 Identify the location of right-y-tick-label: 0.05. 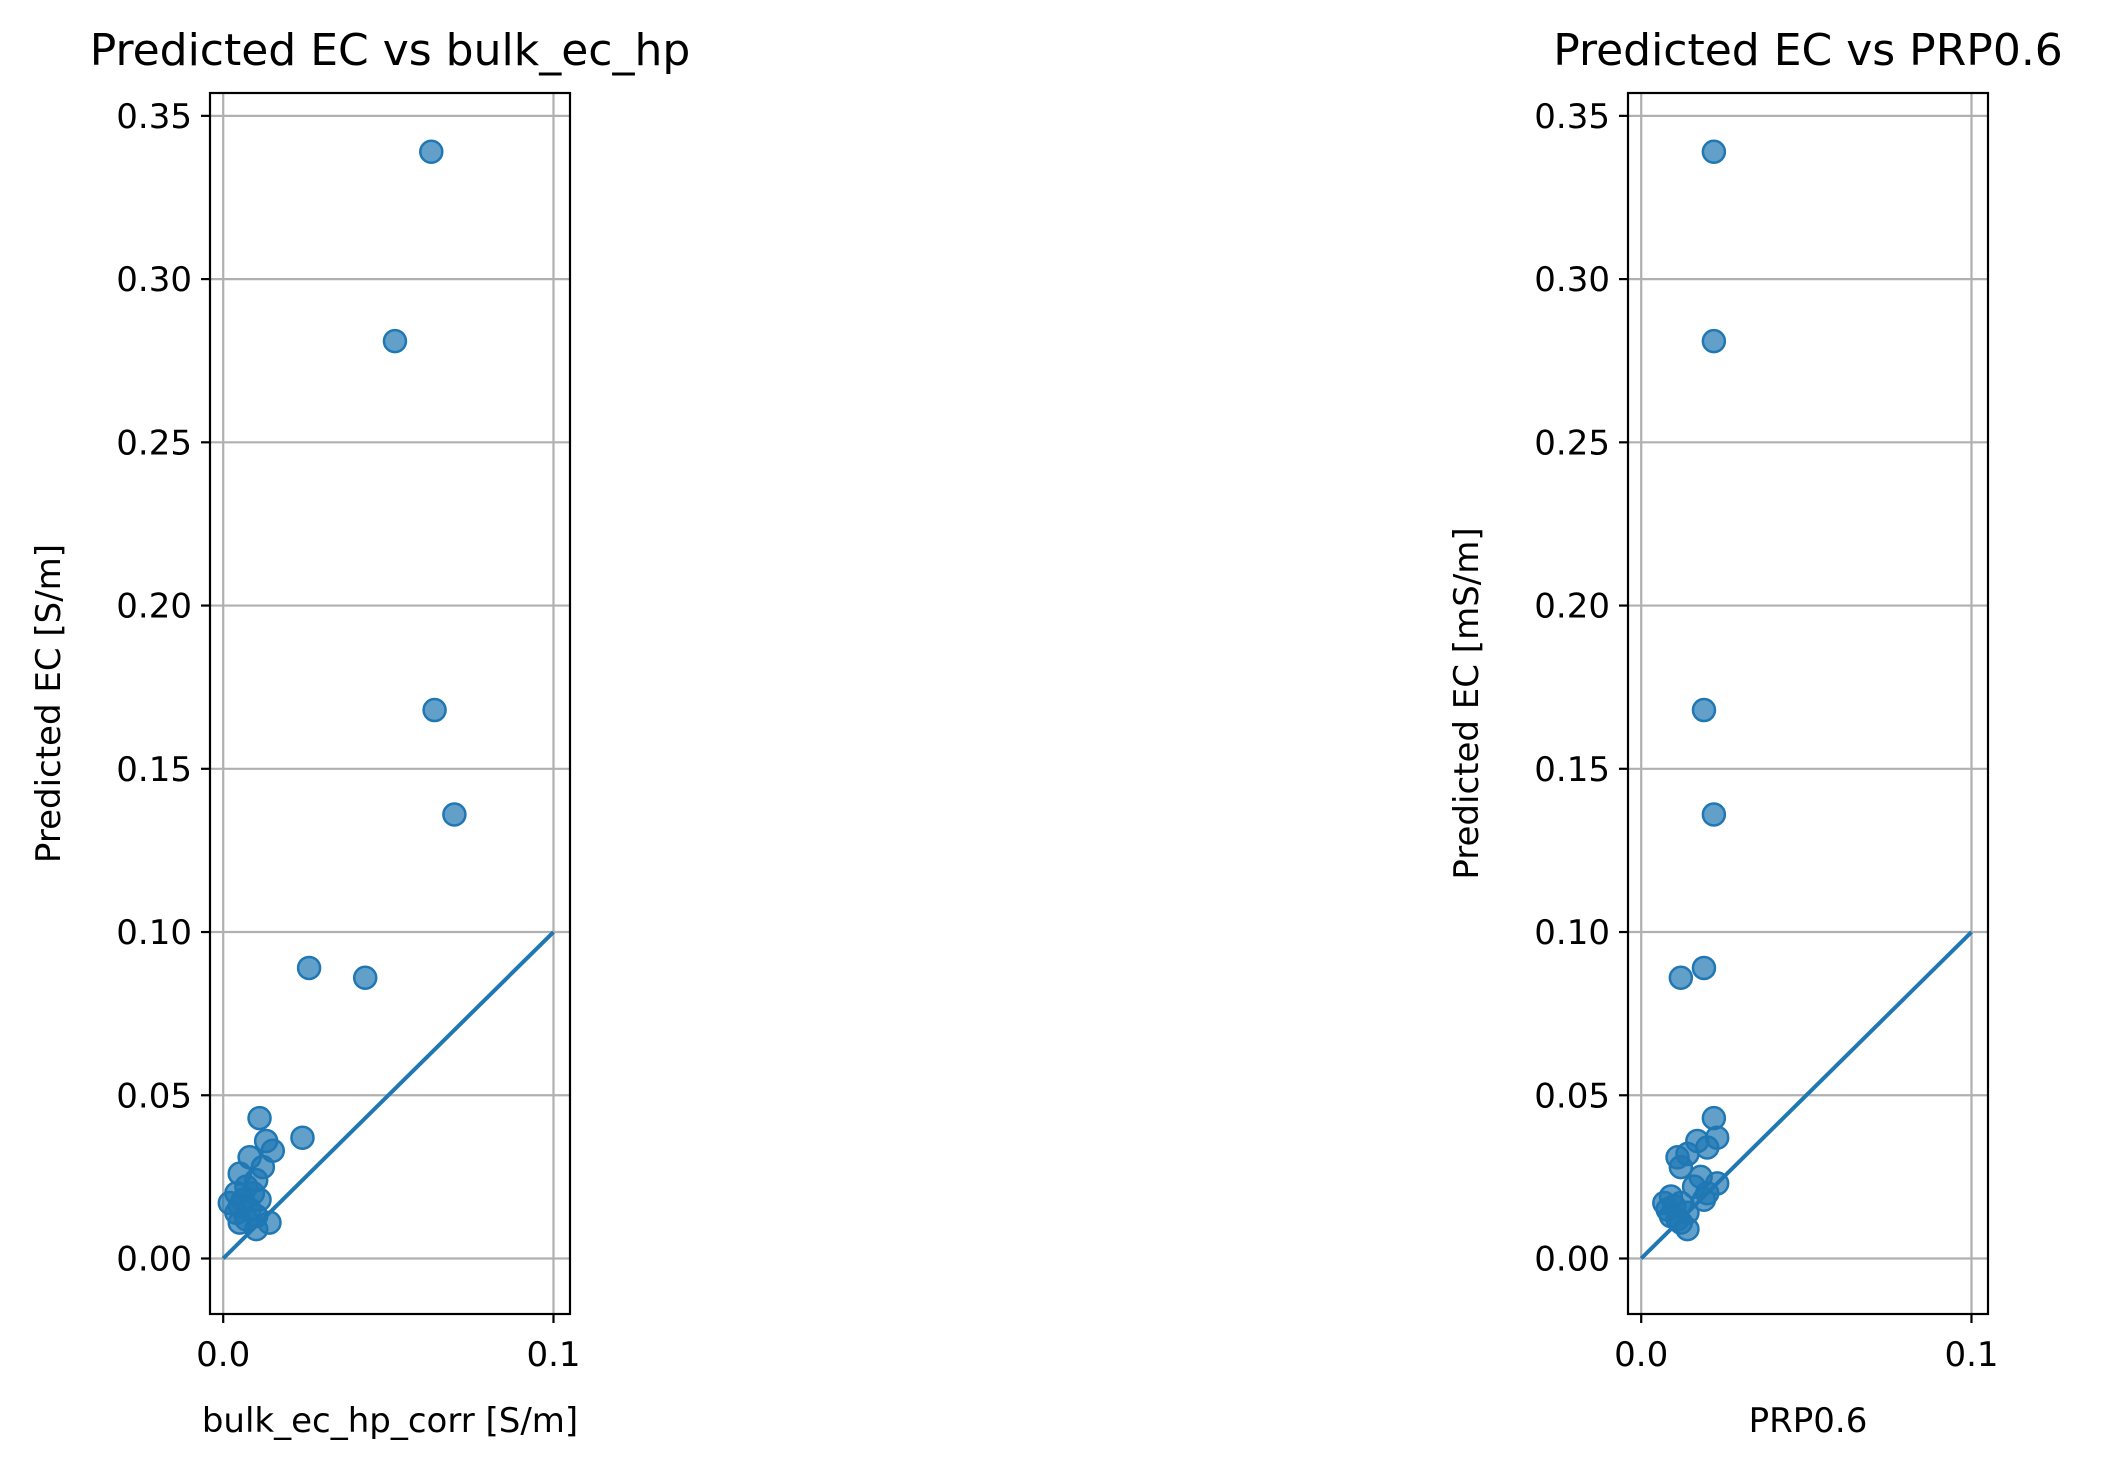
(1572, 1096).